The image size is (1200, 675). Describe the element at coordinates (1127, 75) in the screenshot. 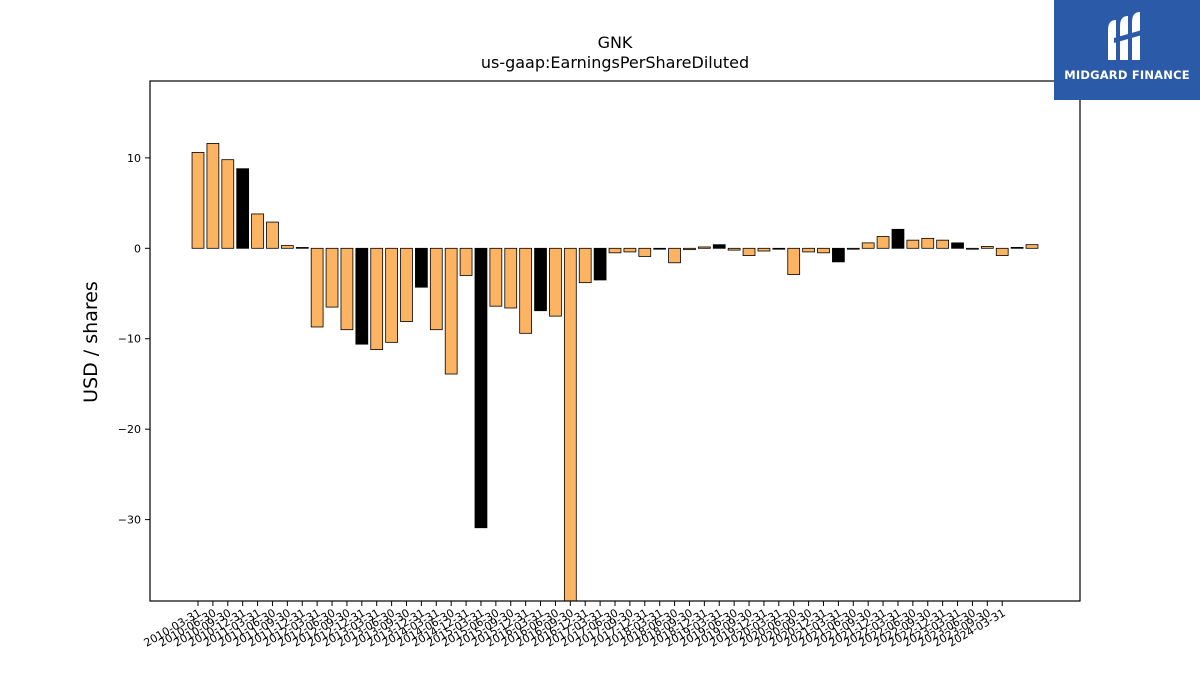

I see `brand-name: MIDGARD FINANCE` at that location.